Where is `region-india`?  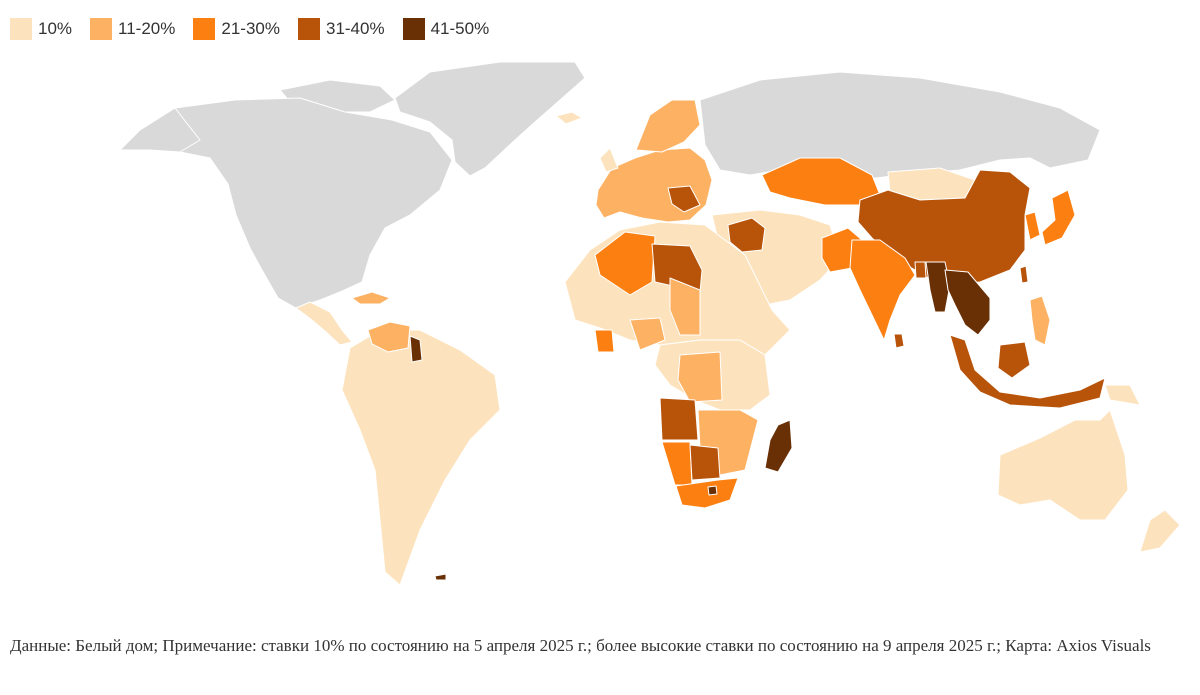
region-india is located at coordinates (882, 290).